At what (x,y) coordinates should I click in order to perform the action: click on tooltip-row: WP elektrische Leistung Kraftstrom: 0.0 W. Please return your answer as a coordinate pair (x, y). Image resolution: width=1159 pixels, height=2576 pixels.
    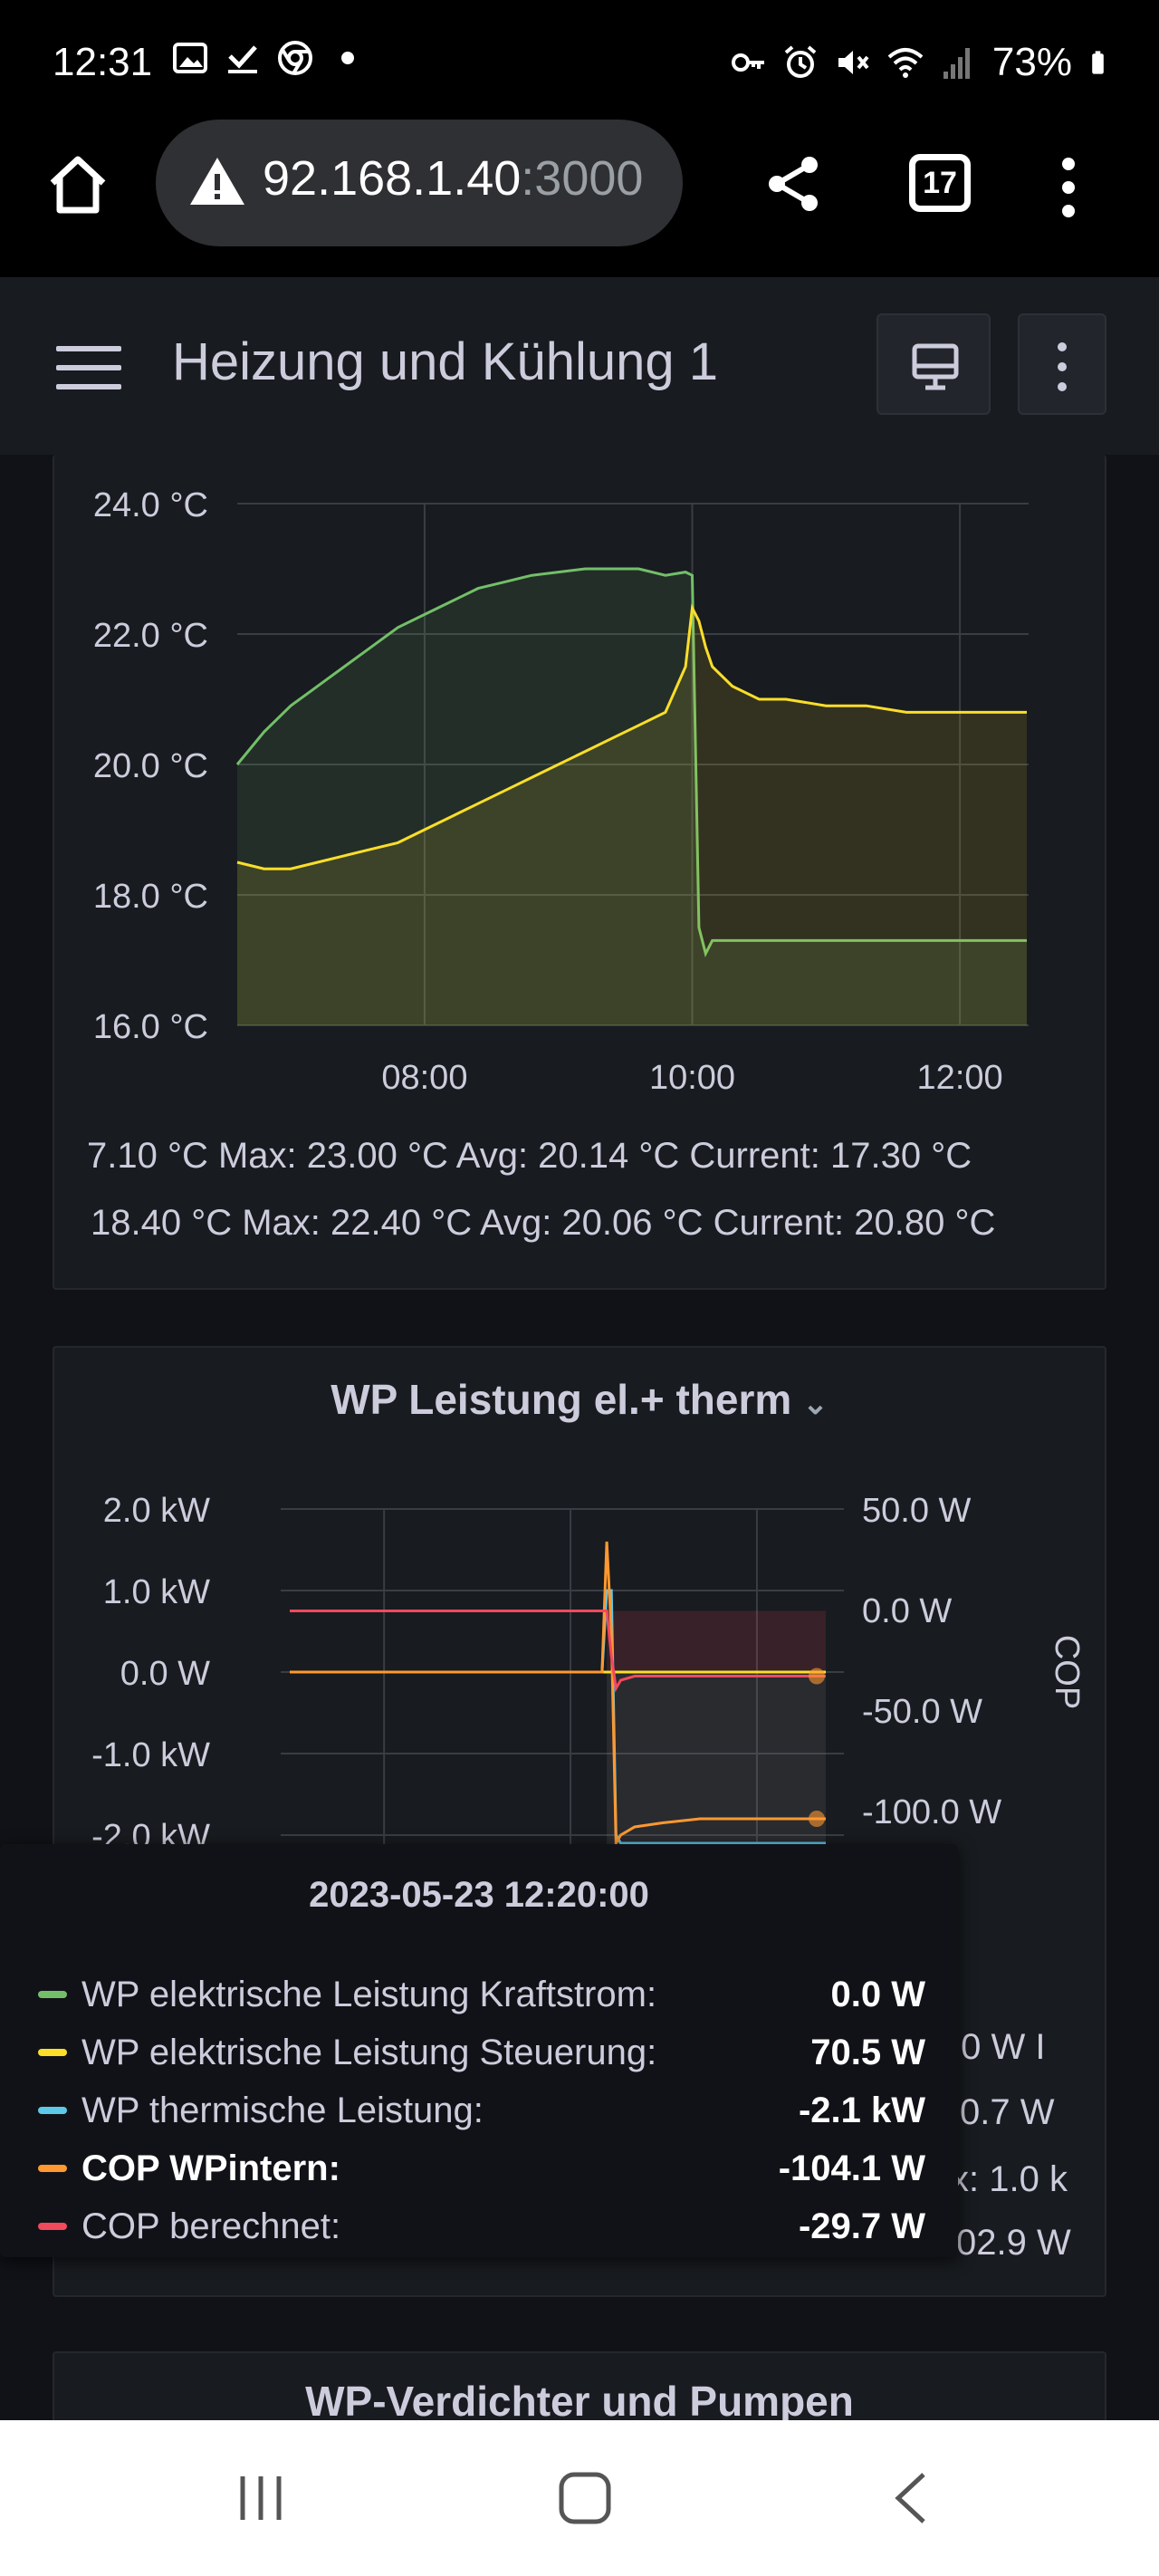
    Looking at the image, I should click on (481, 1994).